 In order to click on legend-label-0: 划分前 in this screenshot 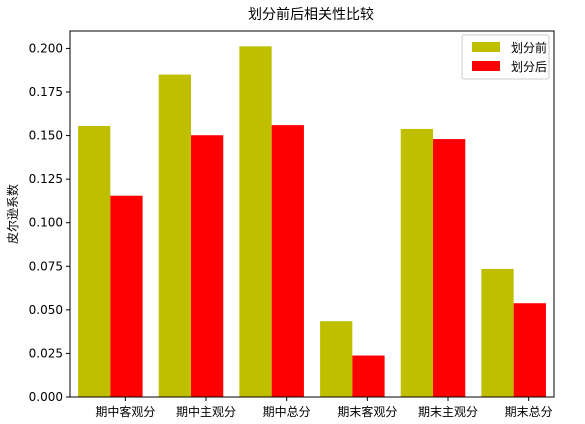, I will do `click(529, 47)`.